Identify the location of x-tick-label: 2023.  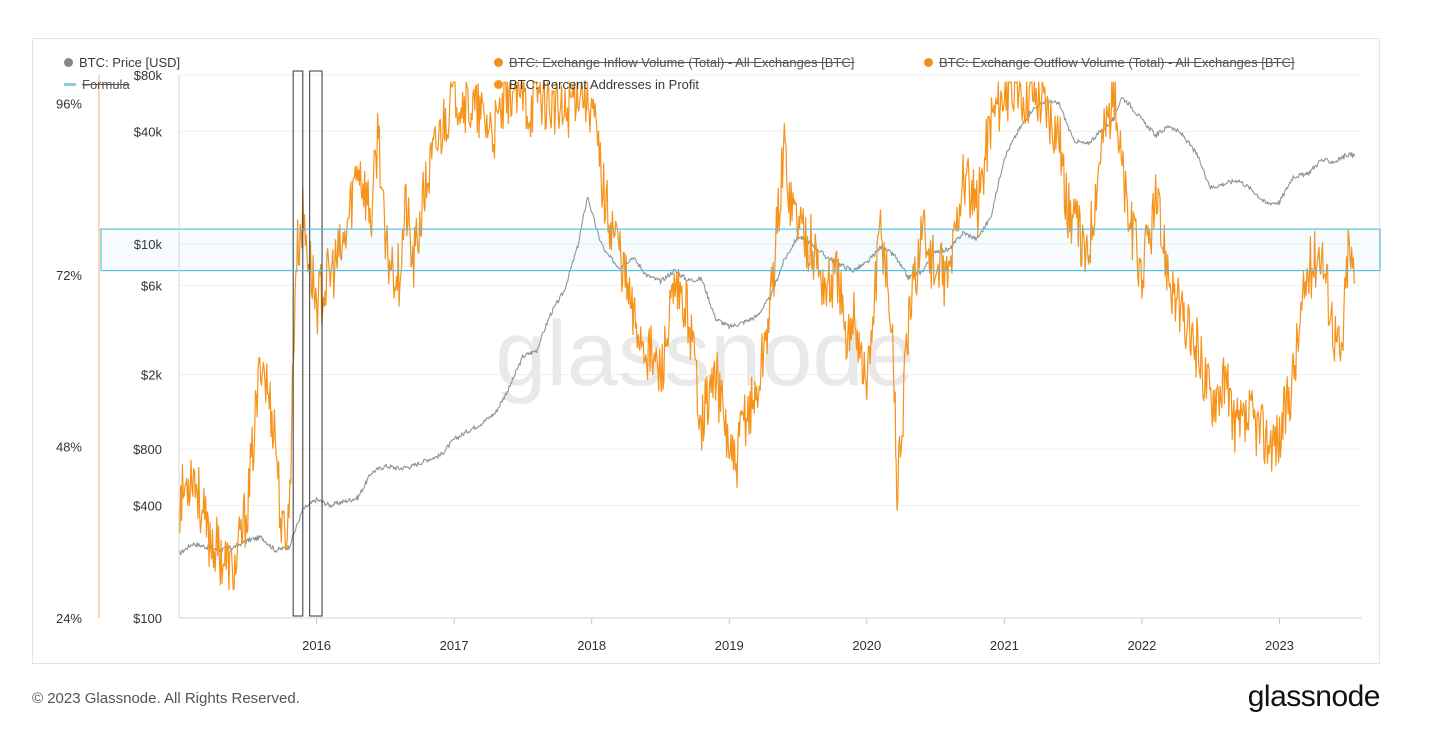
(1279, 645).